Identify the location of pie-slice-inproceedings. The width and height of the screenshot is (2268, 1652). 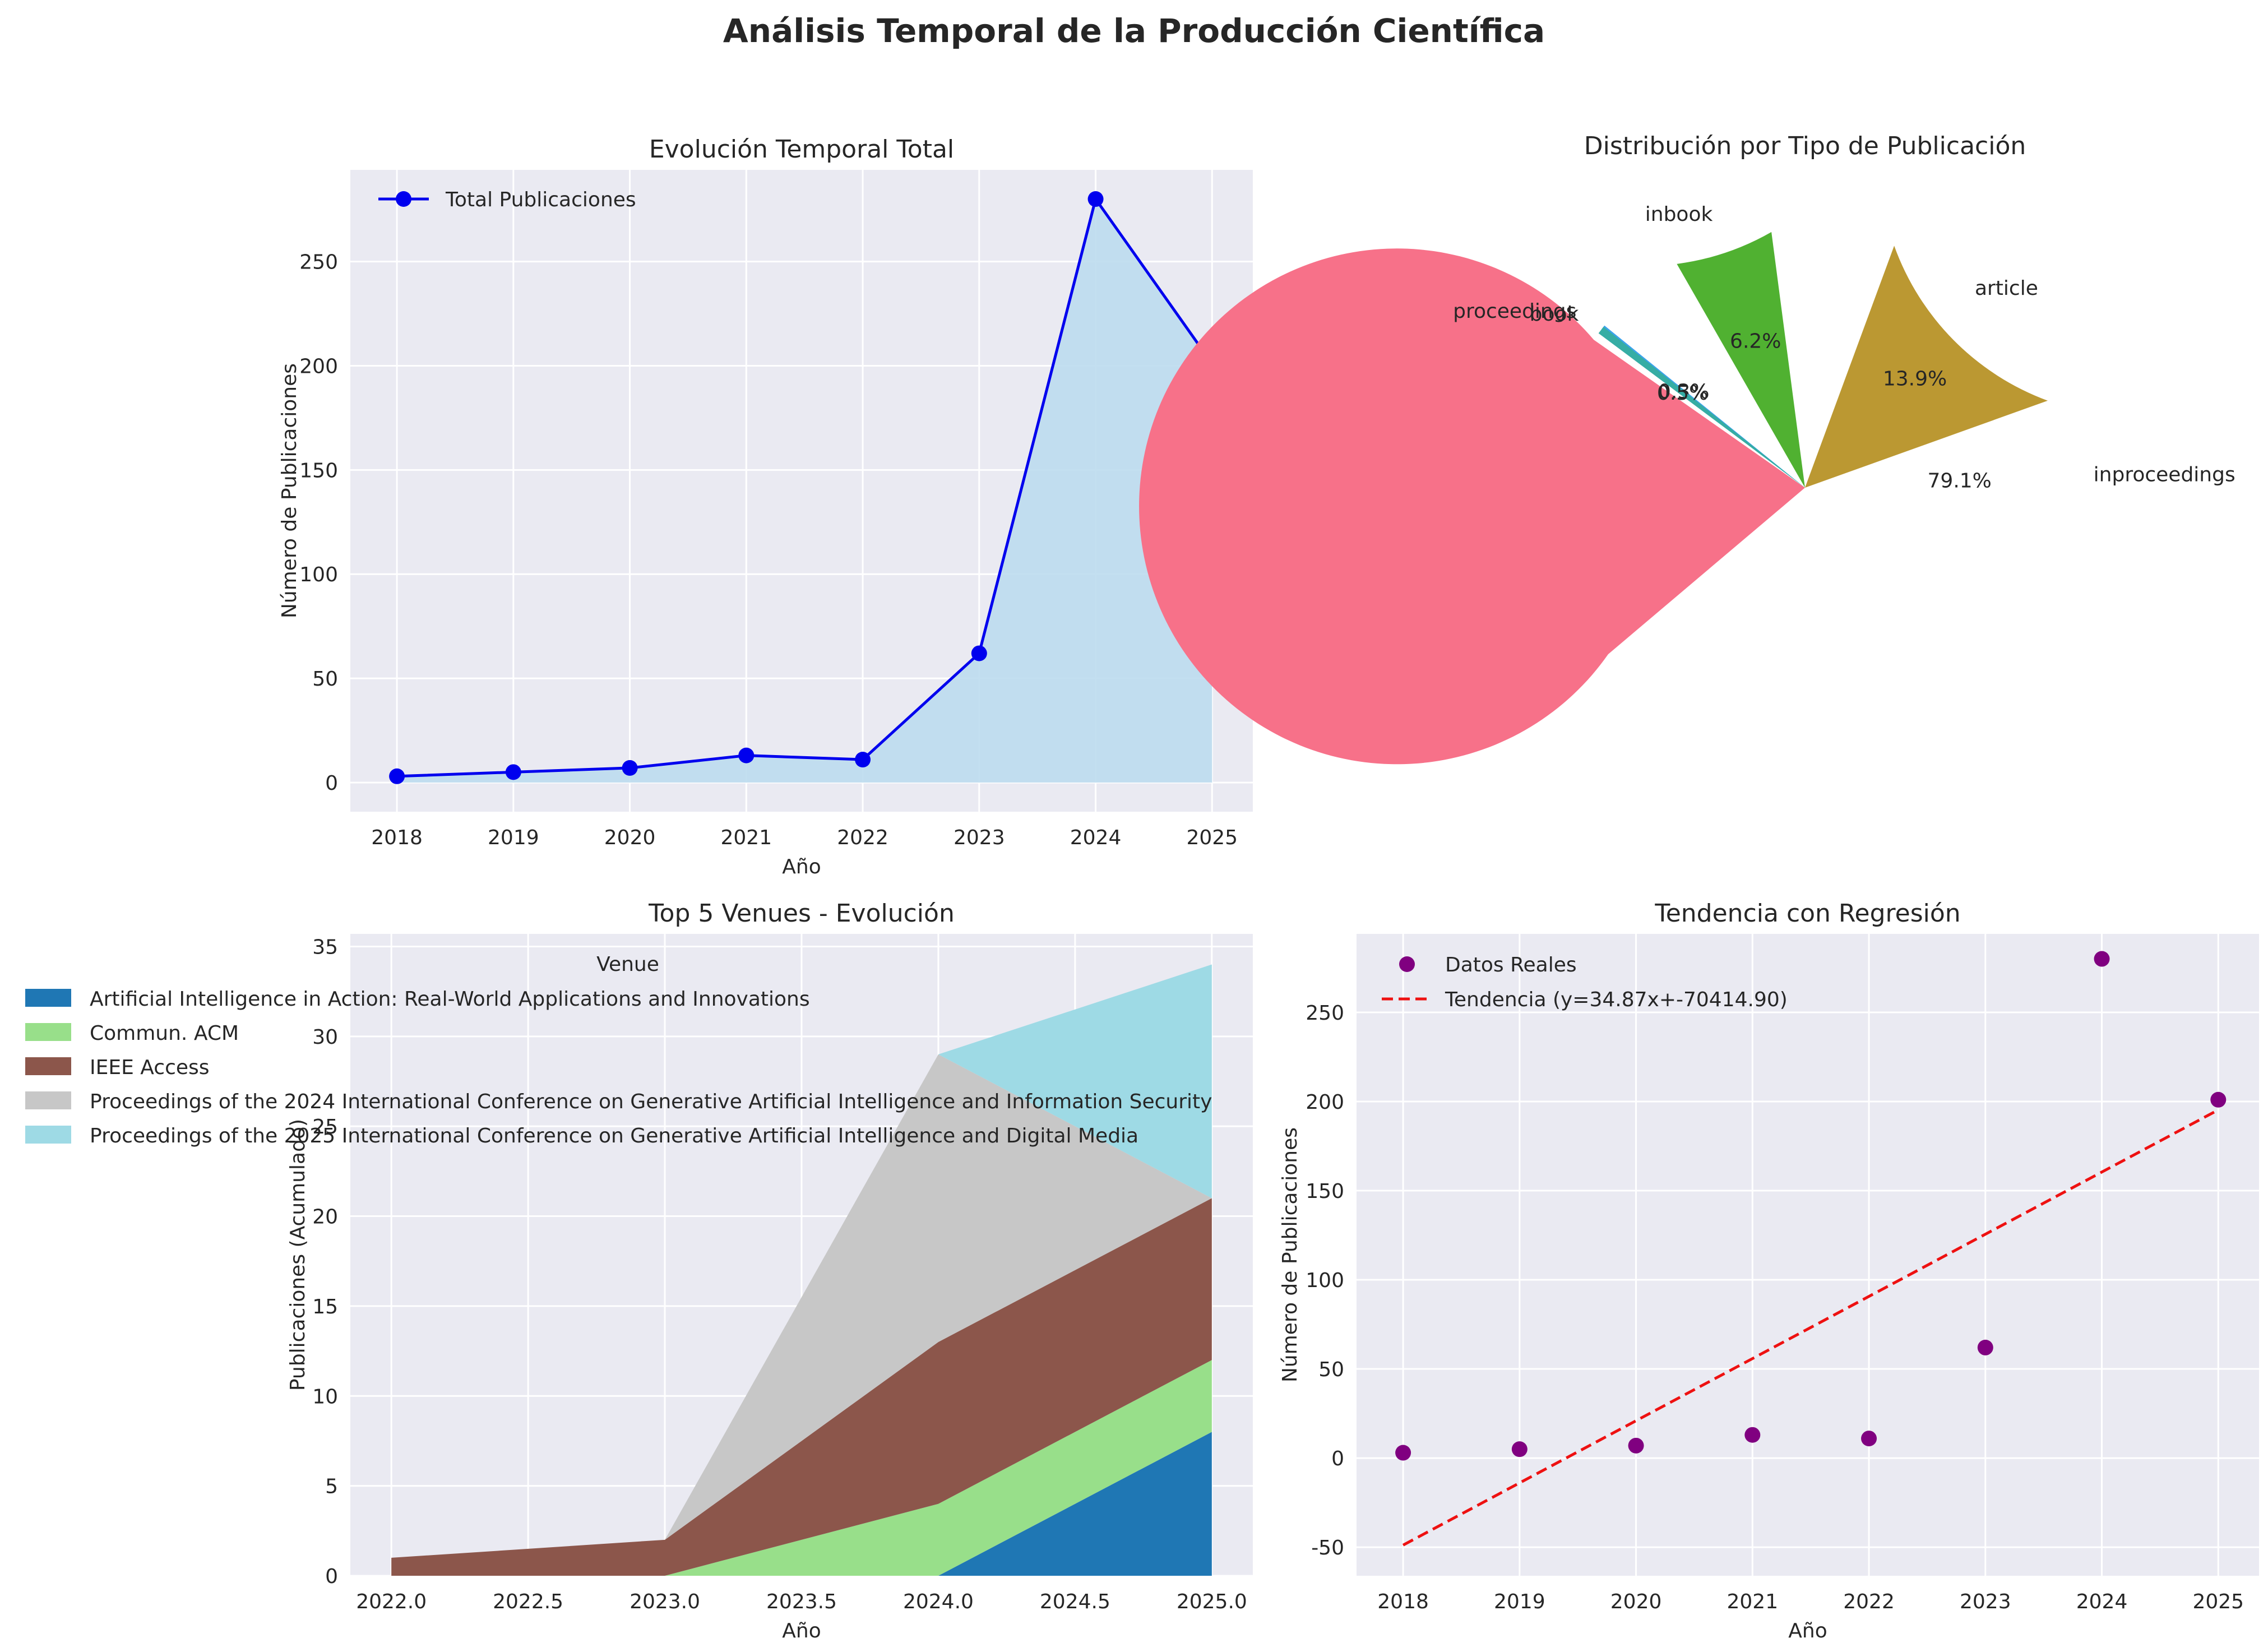
(1472, 506).